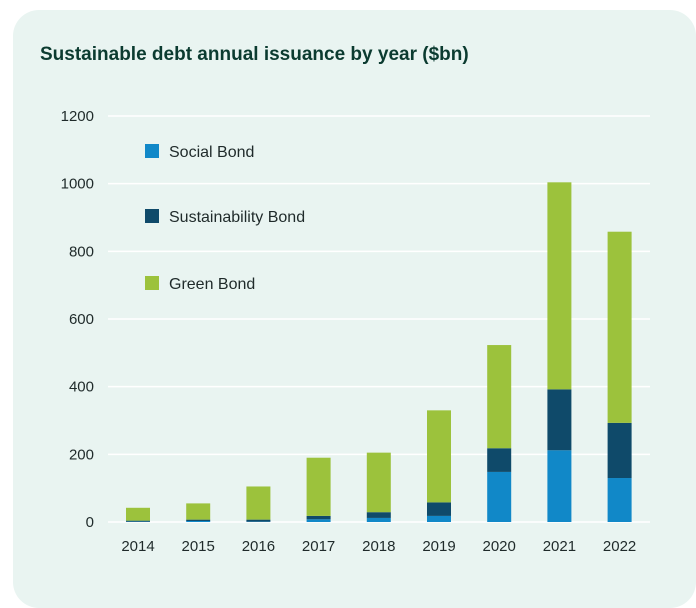 This screenshot has width=696, height=608. I want to click on bar-social-bond-2015, so click(198, 521).